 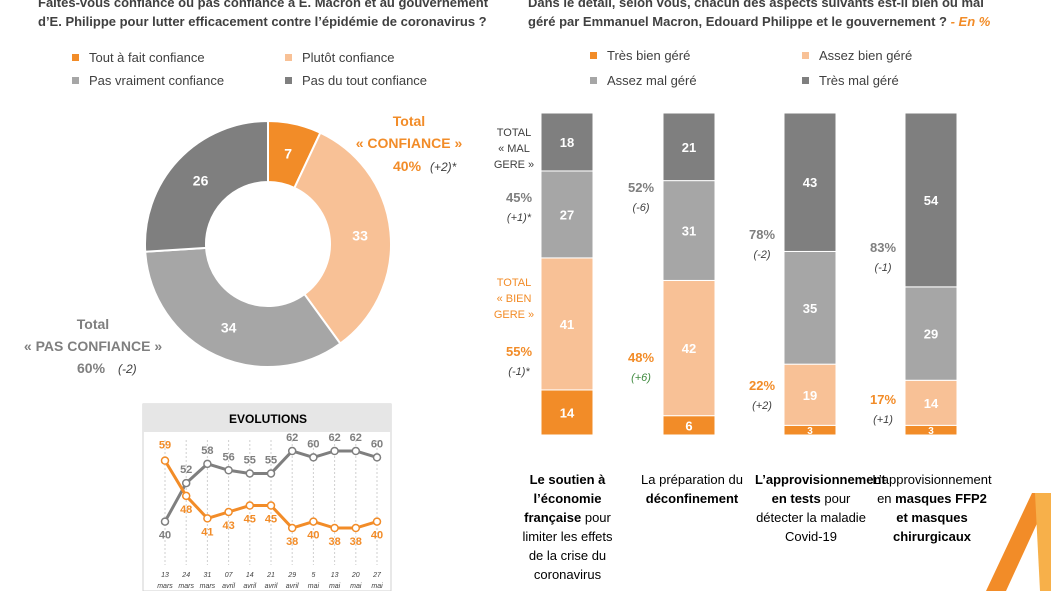 What do you see at coordinates (810, 182) in the screenshot?
I see `bar-value-label: 43` at bounding box center [810, 182].